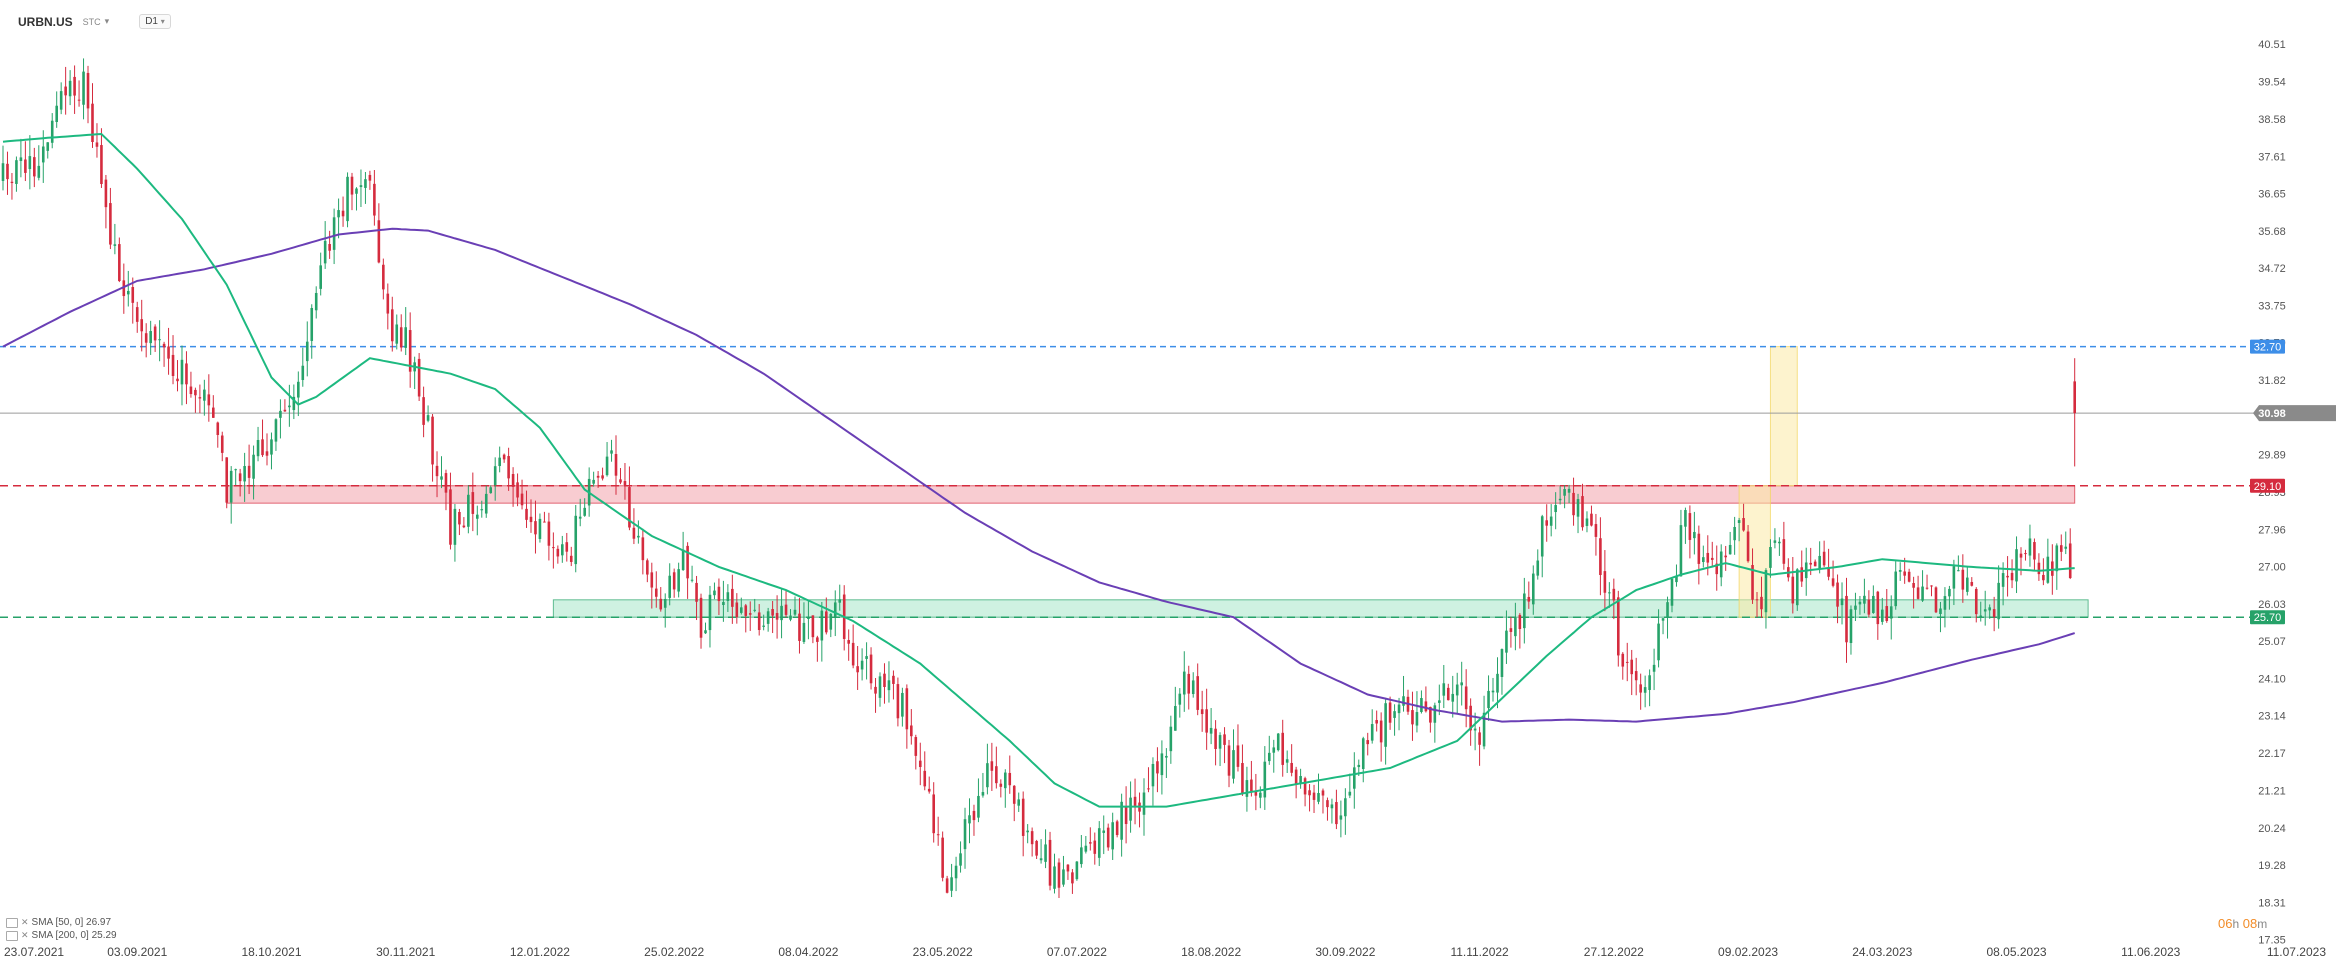 This screenshot has width=2346, height=968. Describe the element at coordinates (2150, 952) in the screenshot. I see `x-tick-label: 11.06.2023` at that location.